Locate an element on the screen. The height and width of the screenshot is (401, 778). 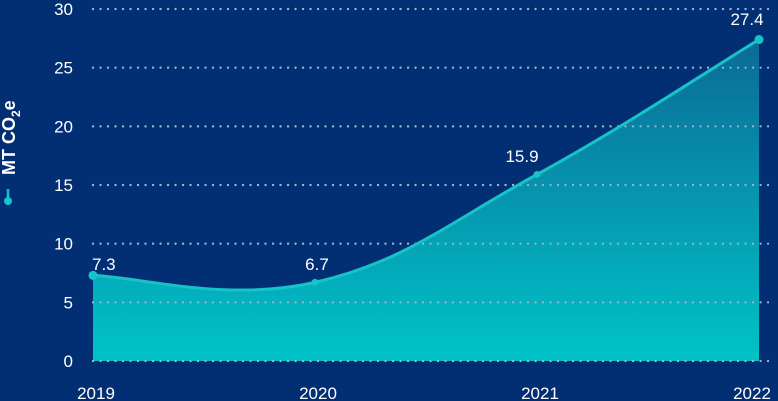
x-axis-ticks: 2019 2020 2021 2022 is located at coordinates (424, 392).